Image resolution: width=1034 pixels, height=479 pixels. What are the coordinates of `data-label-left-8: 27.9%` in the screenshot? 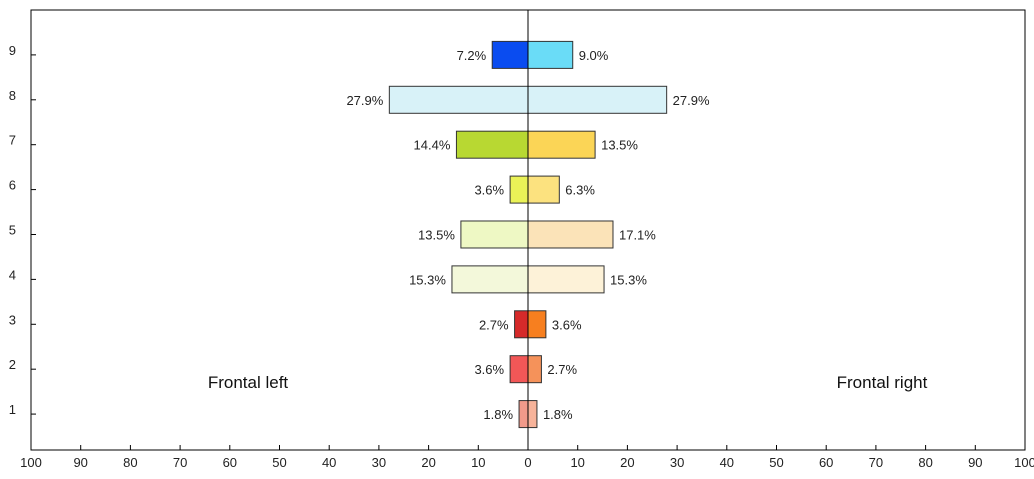 It's located at (364, 100).